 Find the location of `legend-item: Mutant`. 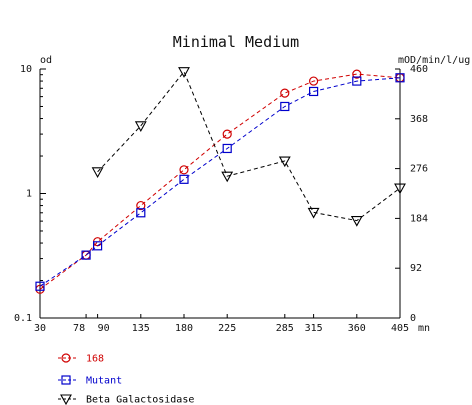

legend-item: Mutant is located at coordinates (90, 381).